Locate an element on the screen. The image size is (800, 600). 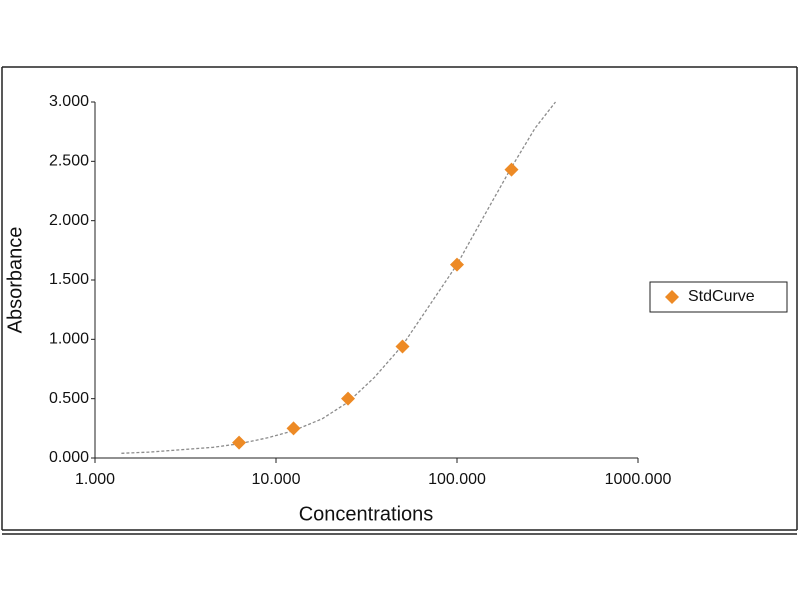
x-tick-label: 10.000 is located at coordinates (276, 479).